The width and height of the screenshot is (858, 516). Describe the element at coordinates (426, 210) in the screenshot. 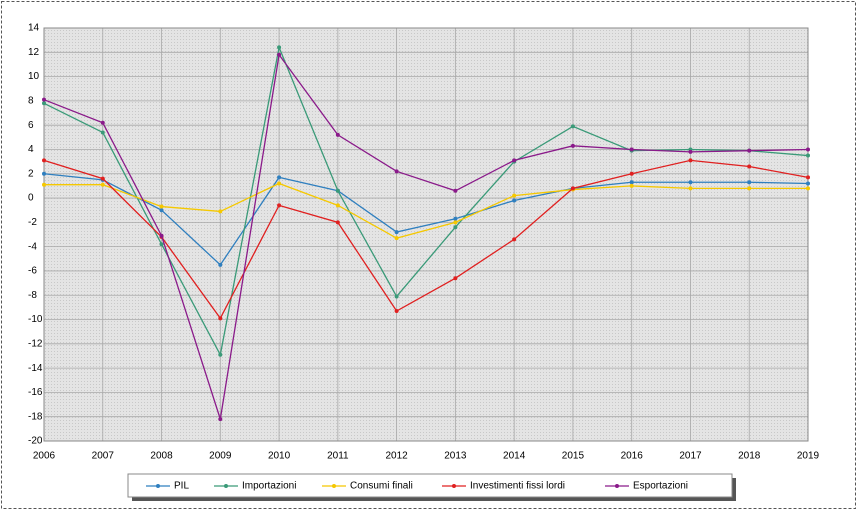

I see `series-line` at that location.